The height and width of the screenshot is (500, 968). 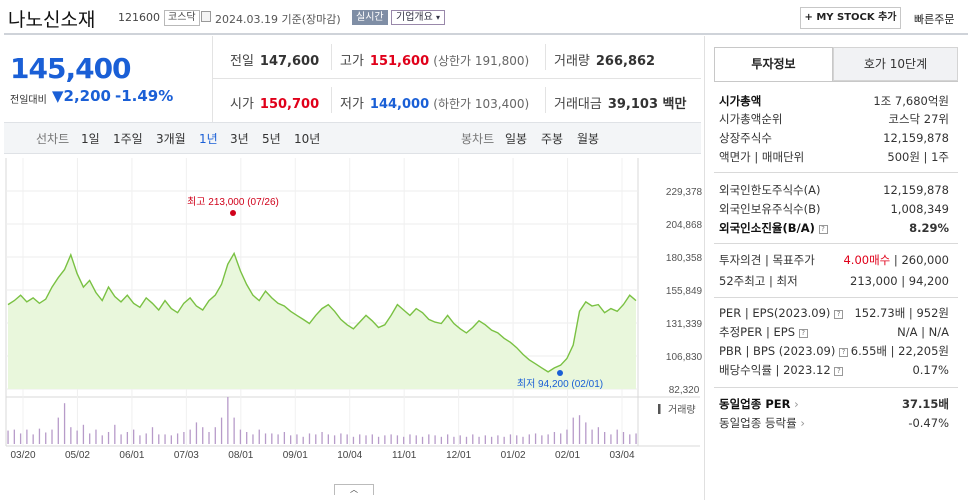 What do you see at coordinates (684, 192) in the screenshot?
I see `y-tick-label: 229,378` at bounding box center [684, 192].